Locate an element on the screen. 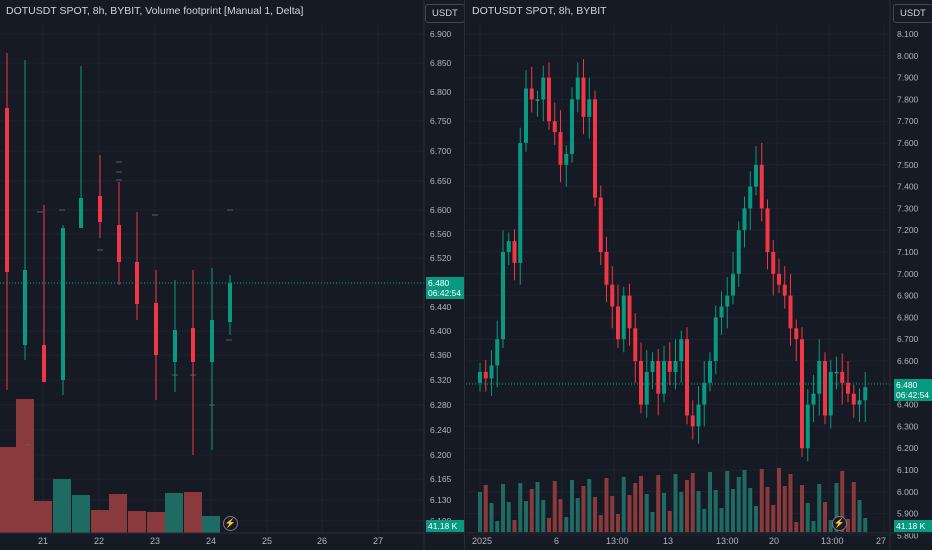 The height and width of the screenshot is (550, 932). x-tick-label: 23 is located at coordinates (155, 541).